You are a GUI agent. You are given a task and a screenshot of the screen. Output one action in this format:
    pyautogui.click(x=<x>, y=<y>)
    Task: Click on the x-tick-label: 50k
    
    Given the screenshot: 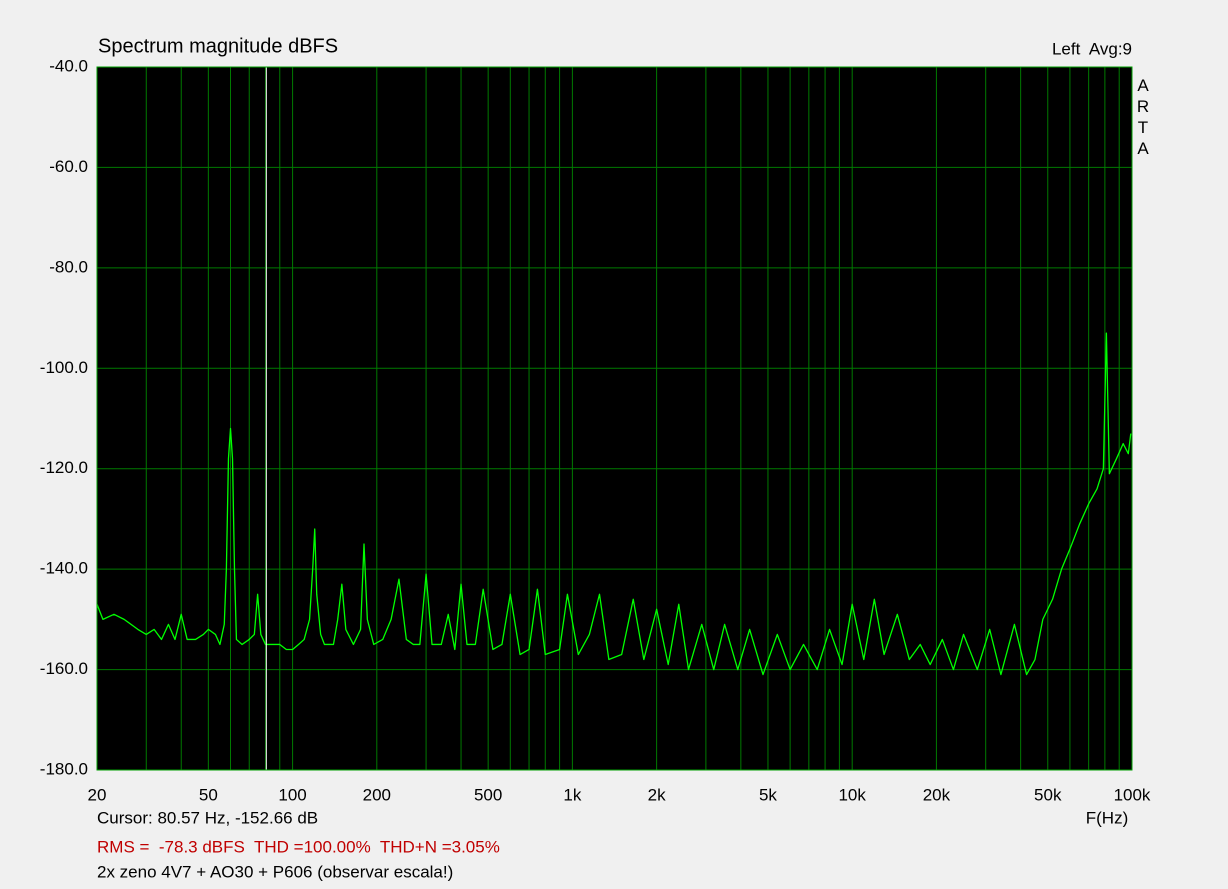 What is the action you would take?
    pyautogui.click(x=1048, y=794)
    